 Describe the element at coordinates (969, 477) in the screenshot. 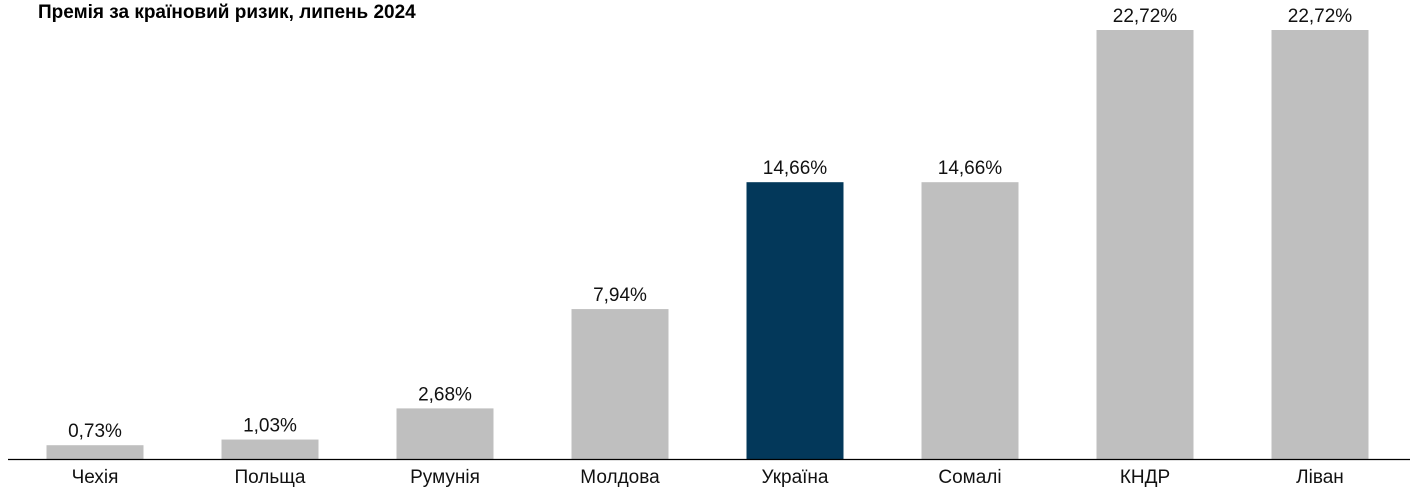

I see `x-tick-label: Сомалі` at that location.